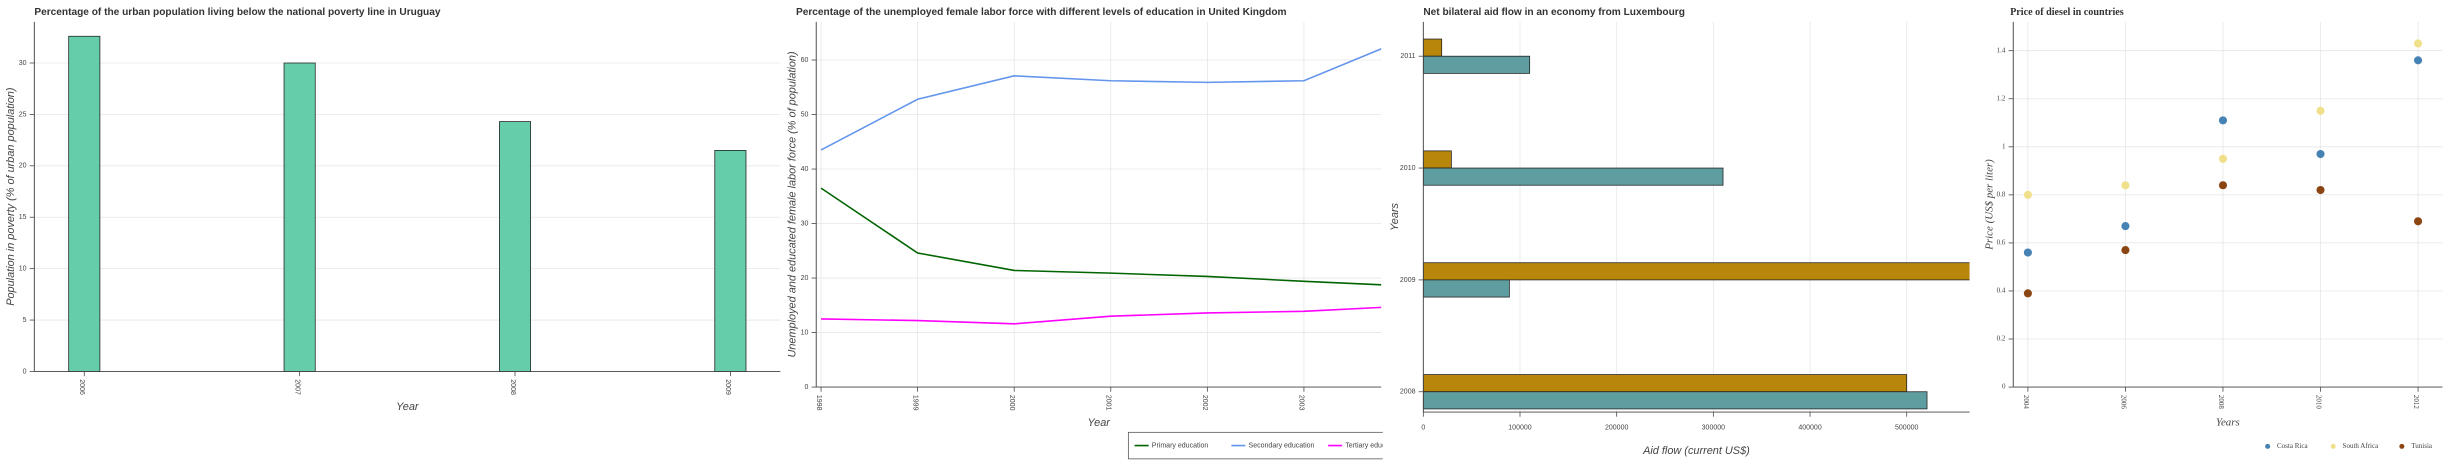  What do you see at coordinates (1989, 205) in the screenshot?
I see `y-axis-label: Price (US$ per liter)` at bounding box center [1989, 205].